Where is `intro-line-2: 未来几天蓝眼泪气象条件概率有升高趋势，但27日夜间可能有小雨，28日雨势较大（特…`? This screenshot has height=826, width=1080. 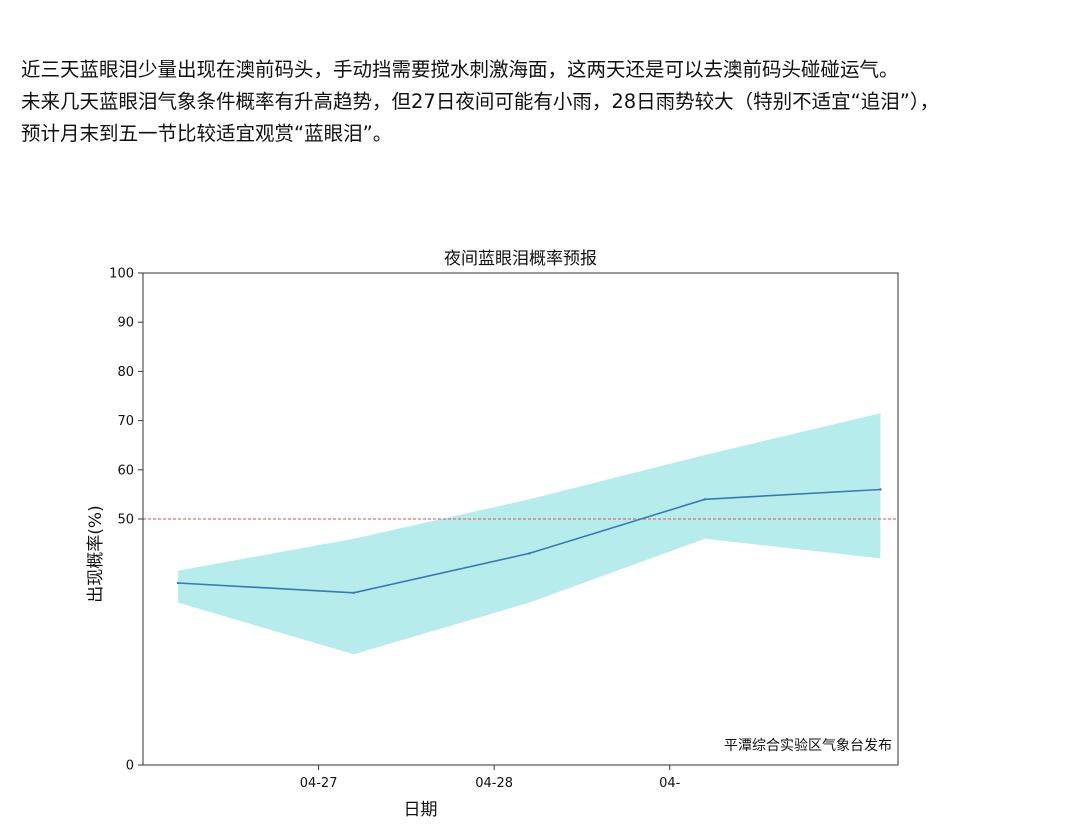
intro-line-2: 未来几天蓝眼泪气象条件概率有升高趋势，但27日夜间可能有小雨，28日雨势较大（特… is located at coordinates (480, 101).